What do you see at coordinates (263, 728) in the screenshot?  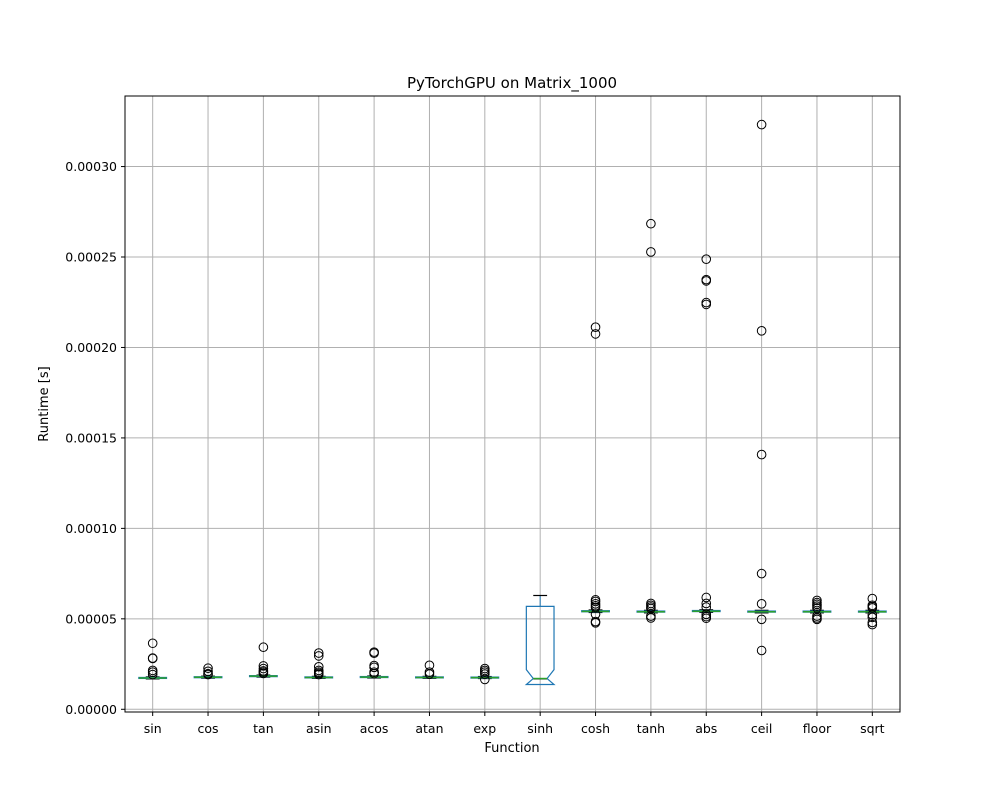 I see `x-tick-label-tan: tan` at bounding box center [263, 728].